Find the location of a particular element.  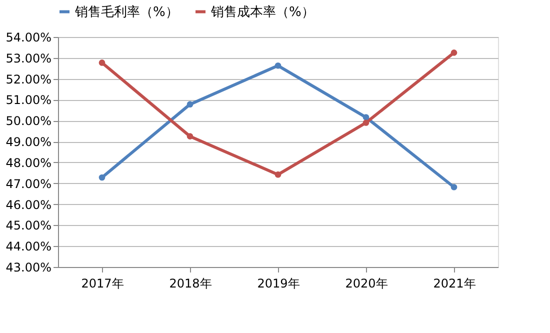

y-tick-label: 46.00% is located at coordinates (29, 205).